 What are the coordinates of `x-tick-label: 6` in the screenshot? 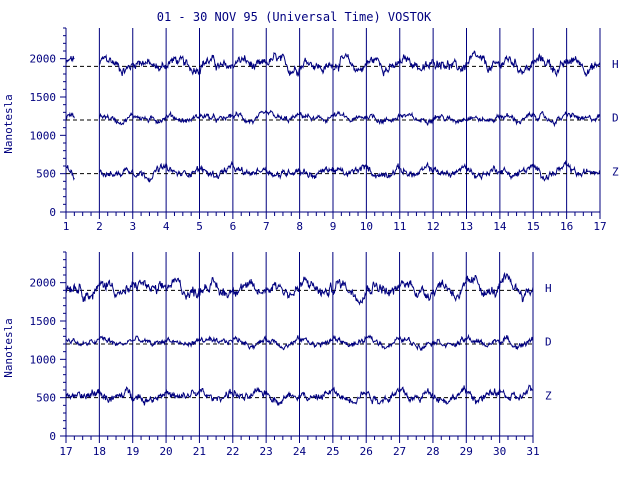 It's located at (233, 226).